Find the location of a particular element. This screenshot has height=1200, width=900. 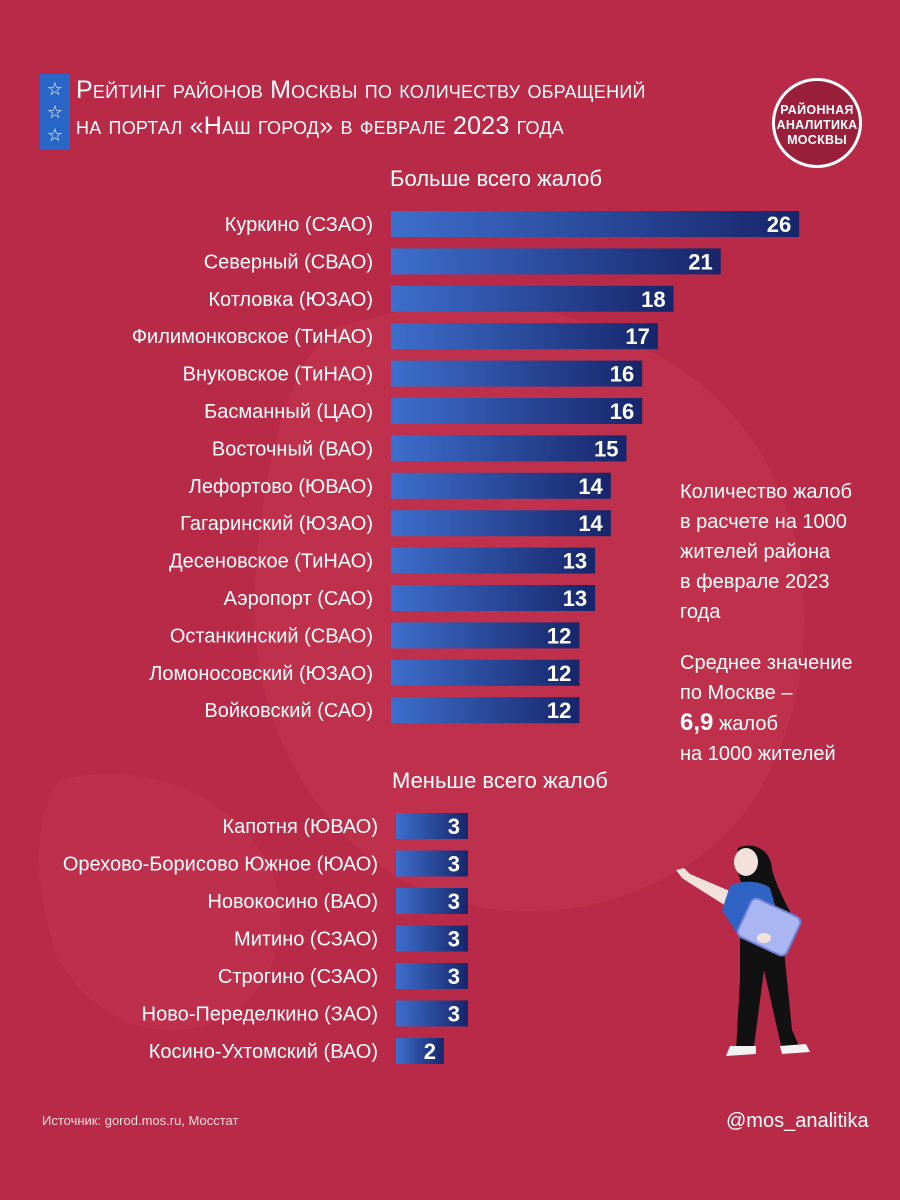

category-label: Лефортово (ЮВАО) is located at coordinates (281, 487).